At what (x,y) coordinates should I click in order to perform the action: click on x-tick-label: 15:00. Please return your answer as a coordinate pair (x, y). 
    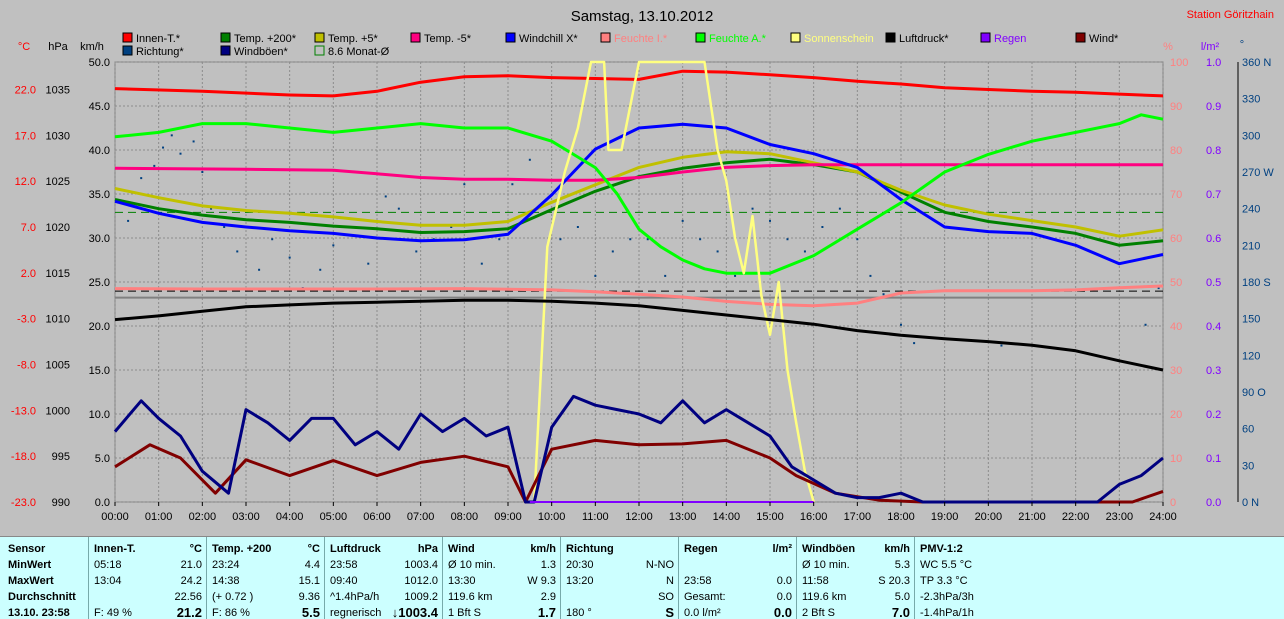
    Looking at the image, I should click on (770, 517).